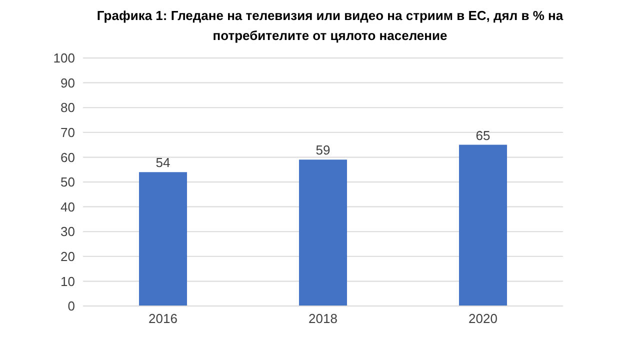  Describe the element at coordinates (67, 281) in the screenshot. I see `y-tick-label: 10` at that location.